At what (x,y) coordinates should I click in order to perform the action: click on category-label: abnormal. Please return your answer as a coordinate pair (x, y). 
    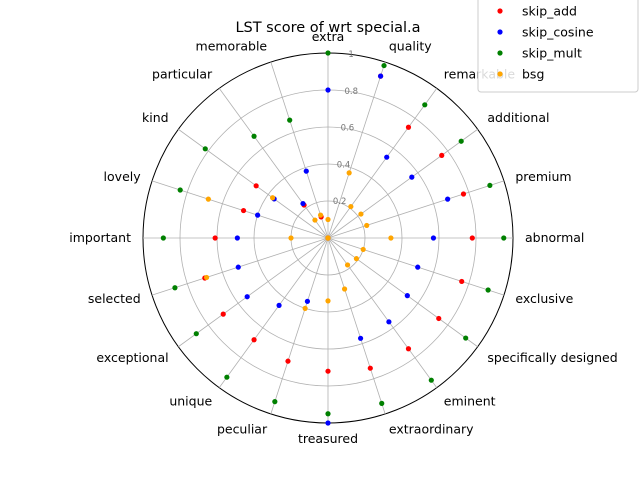
    Looking at the image, I should click on (554, 237).